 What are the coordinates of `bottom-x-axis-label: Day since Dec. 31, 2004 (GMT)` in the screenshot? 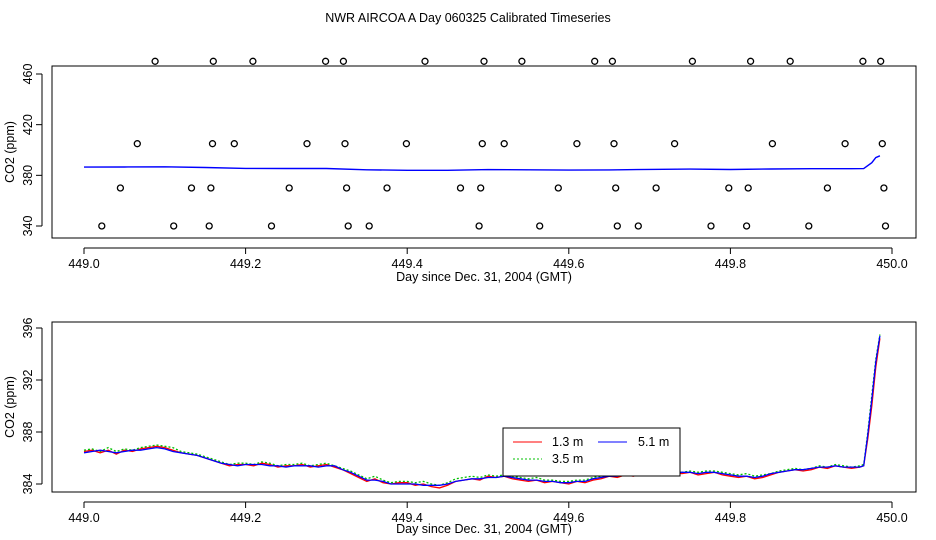 It's located at (484, 529).